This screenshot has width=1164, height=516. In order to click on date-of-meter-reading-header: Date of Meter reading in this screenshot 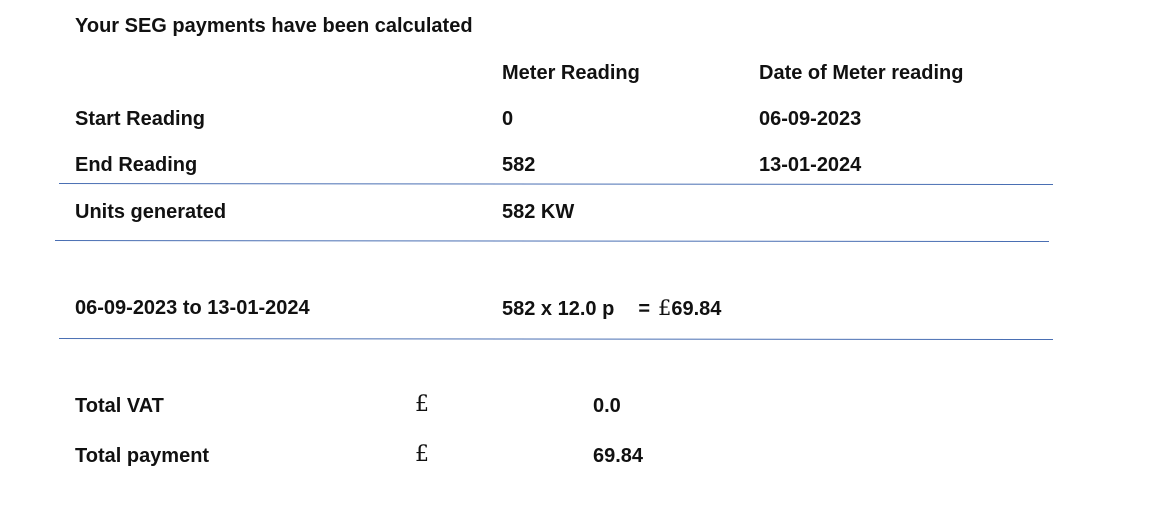, I will do `click(861, 73)`.